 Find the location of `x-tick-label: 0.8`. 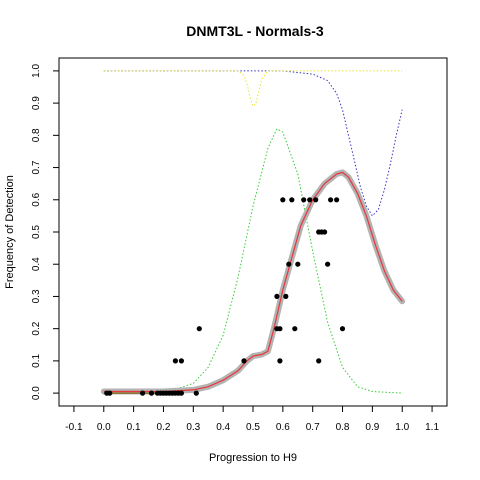

x-tick-label: 0.8 is located at coordinates (343, 427).